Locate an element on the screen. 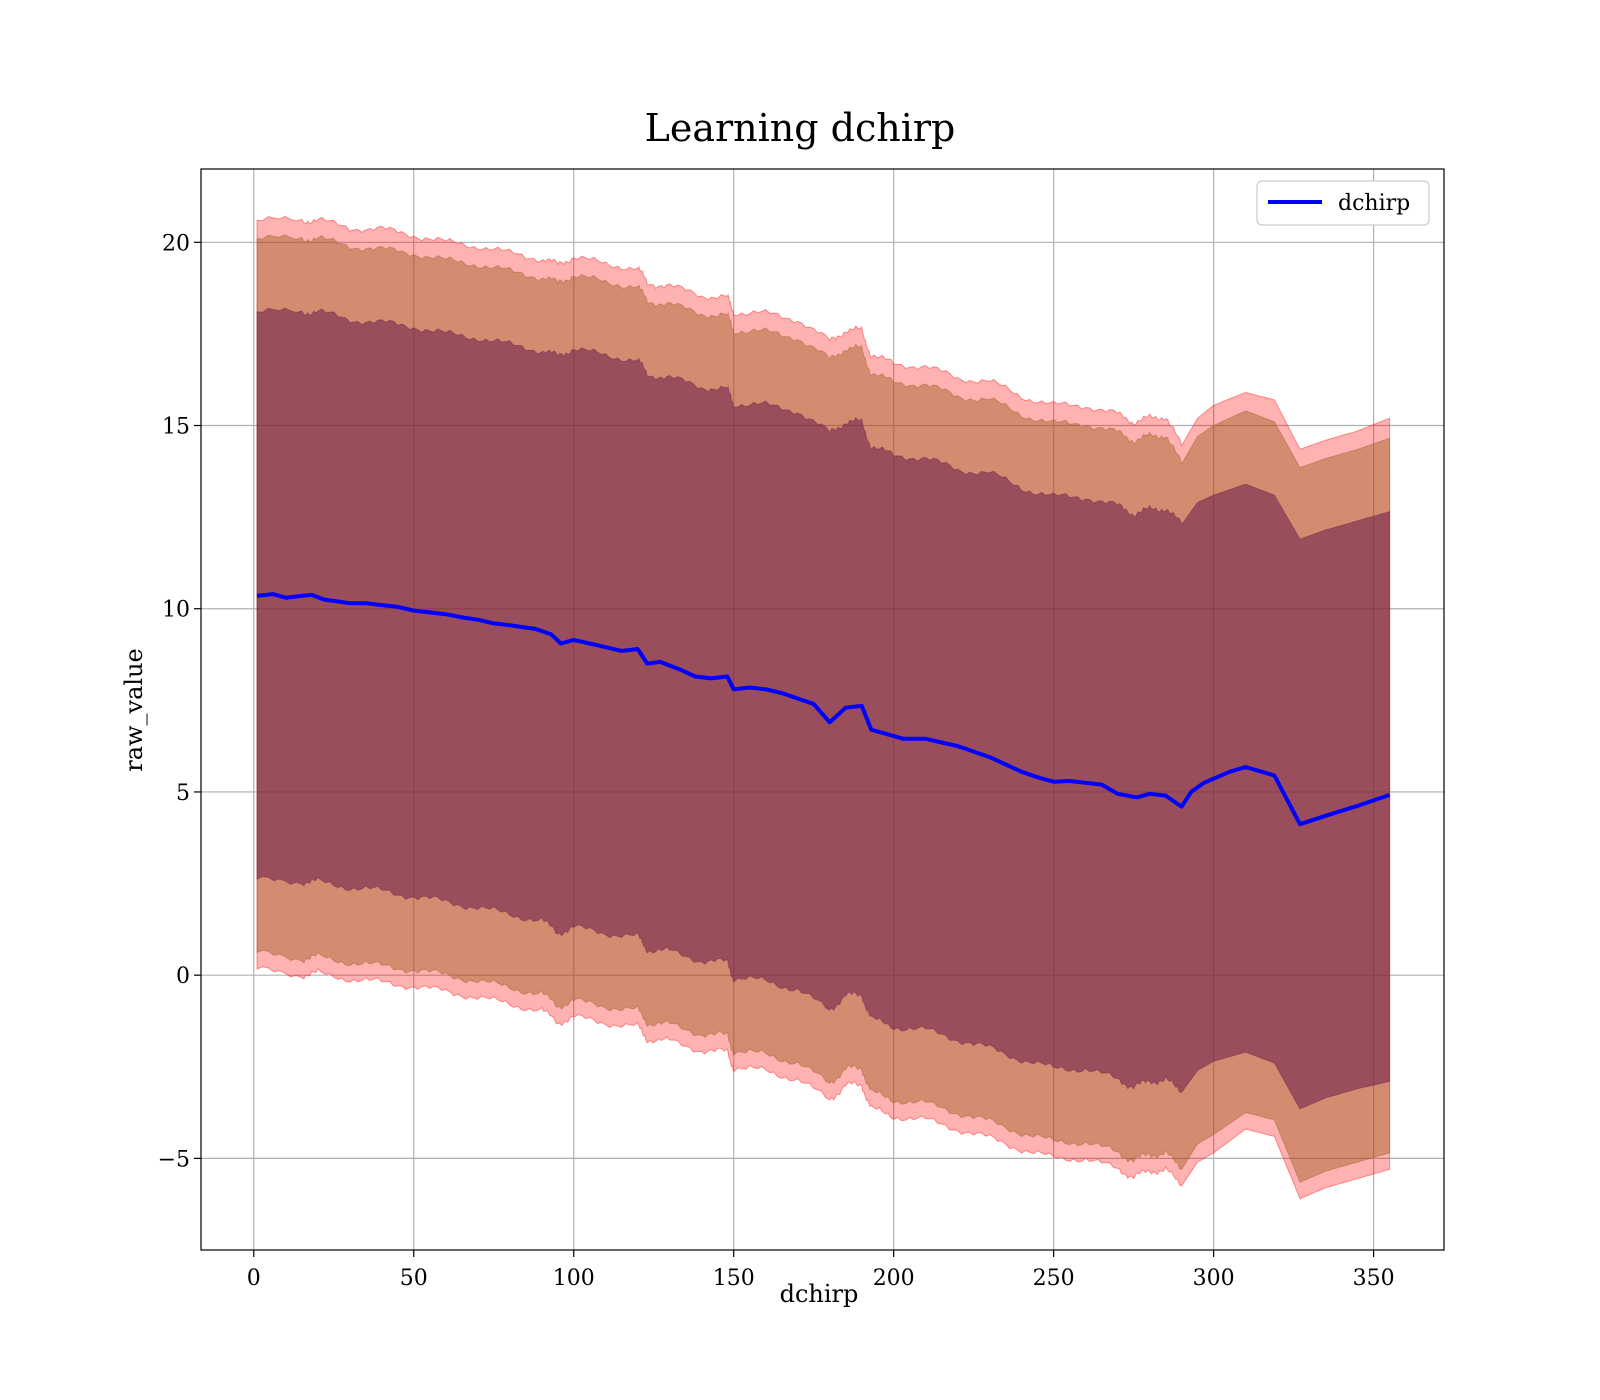 The image size is (1600, 1400). x-tick-label: 50 is located at coordinates (414, 1278).